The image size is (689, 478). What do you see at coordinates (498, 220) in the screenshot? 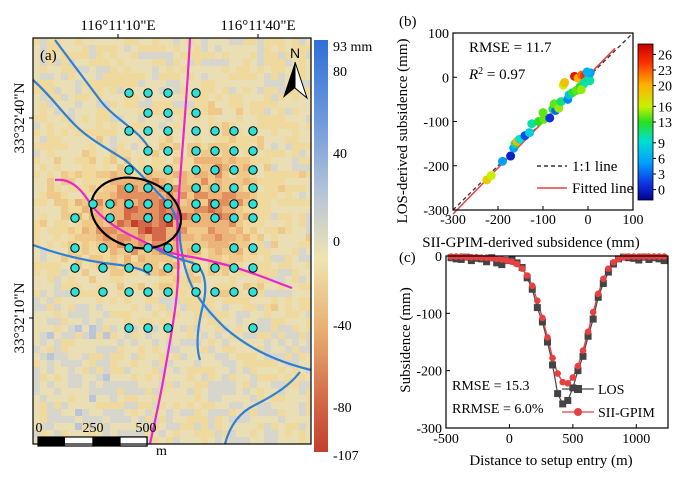
I see `x-tick-label: -200` at bounding box center [498, 220].